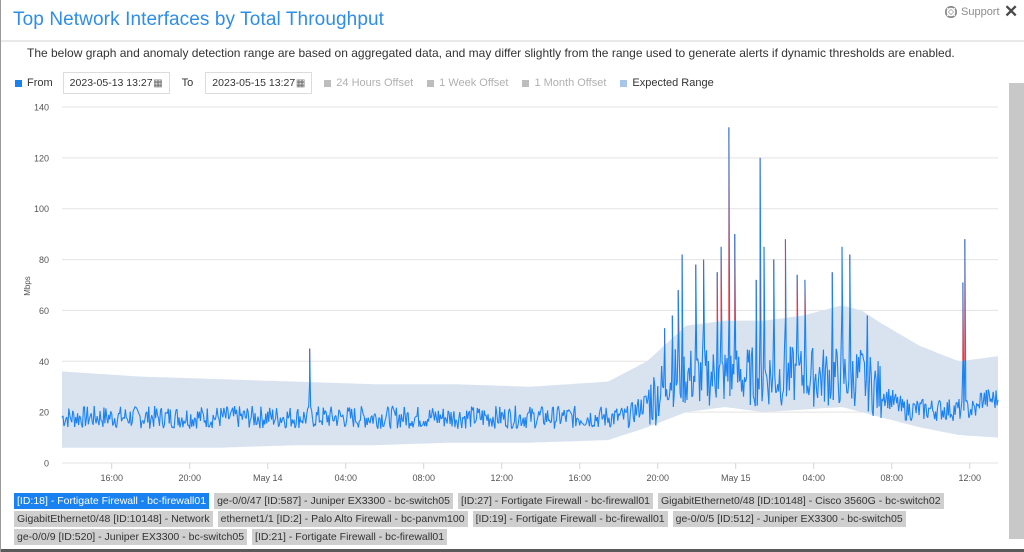 The image size is (1024, 552). Describe the element at coordinates (673, 83) in the screenshot. I see `expected-range-label: Expected Range` at that location.